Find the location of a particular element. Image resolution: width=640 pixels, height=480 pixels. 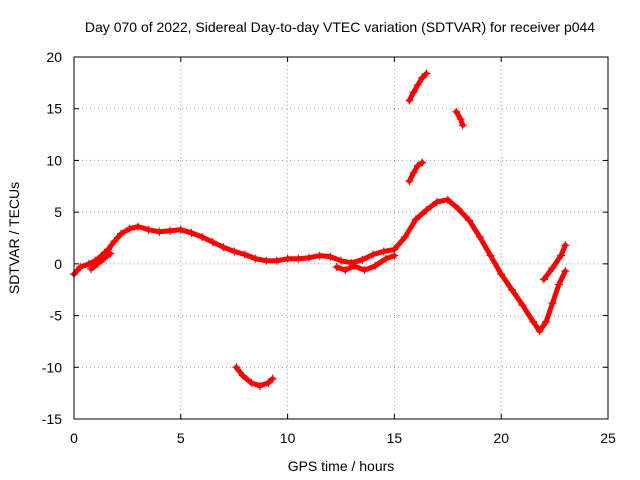

x-tick-label: 20 is located at coordinates (501, 438).